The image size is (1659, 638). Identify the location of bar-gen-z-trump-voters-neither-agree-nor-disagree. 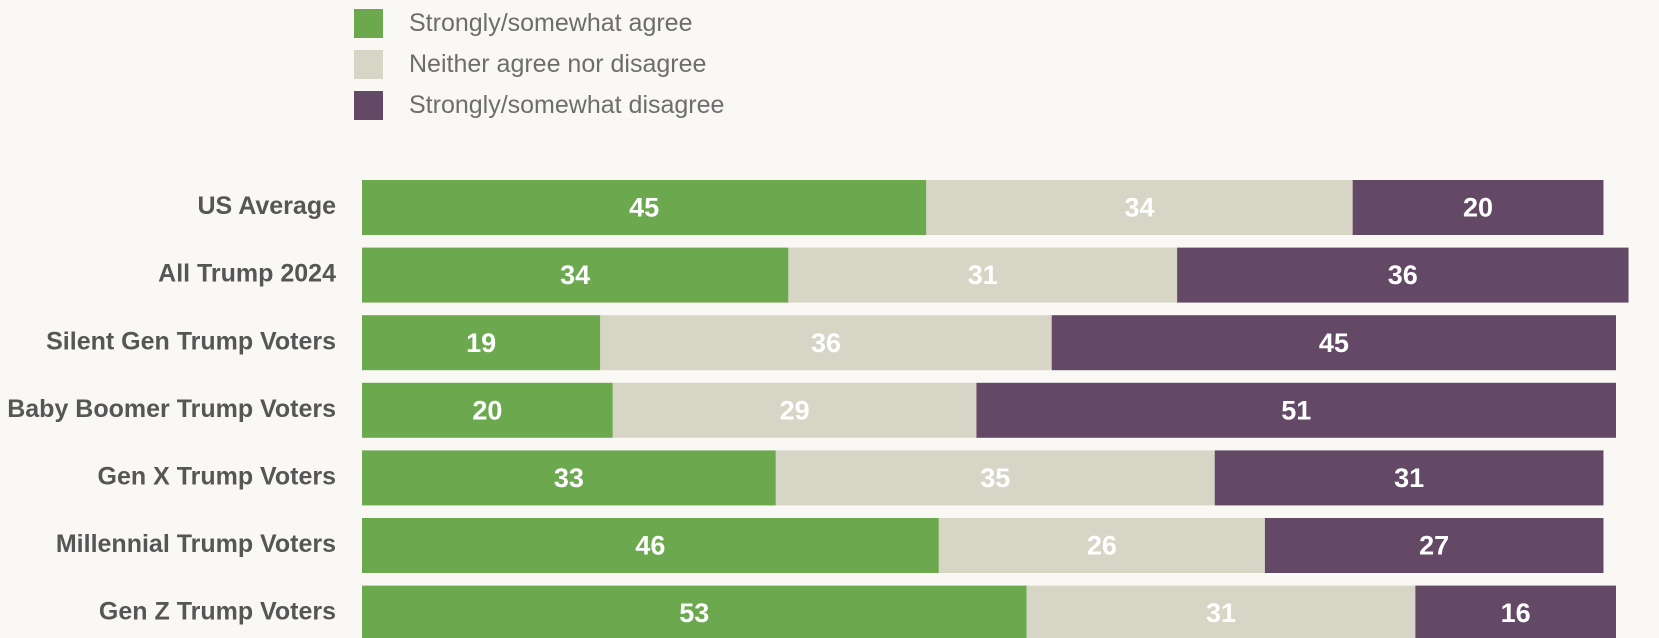
(1221, 611).